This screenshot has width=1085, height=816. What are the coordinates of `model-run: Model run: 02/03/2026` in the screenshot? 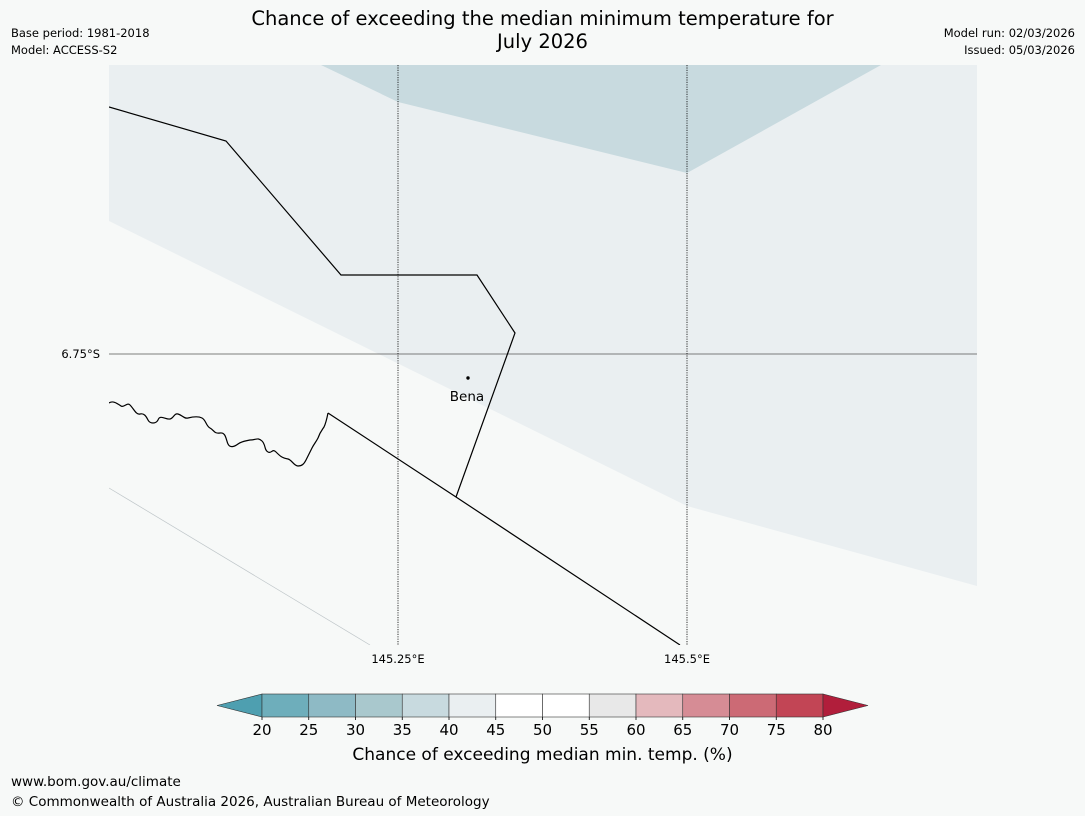 It's located at (1009, 33).